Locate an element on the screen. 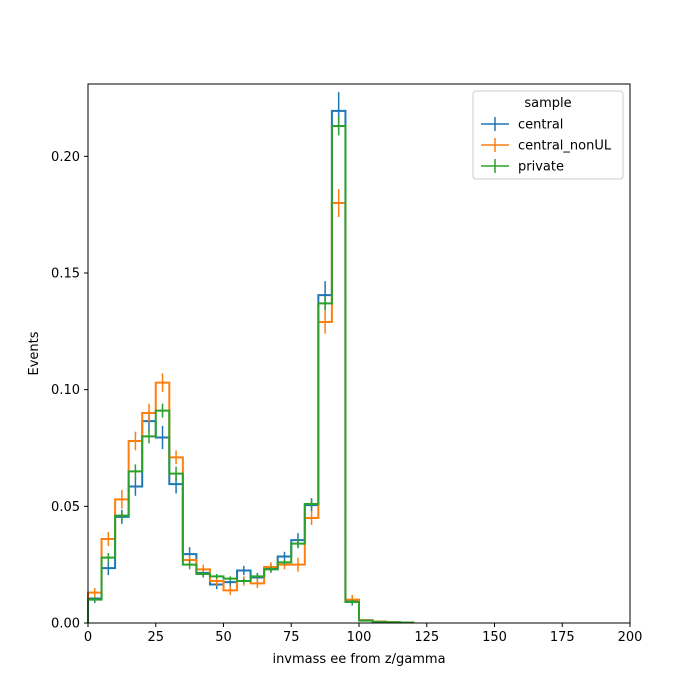  x-tick-label: 0 is located at coordinates (88, 637).